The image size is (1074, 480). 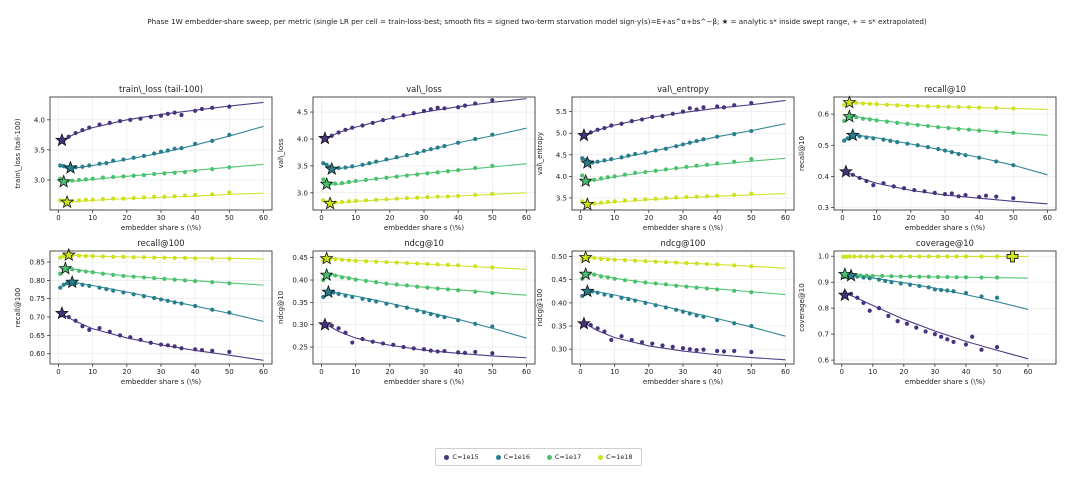 I want to click on x-tick-label: 30, so click(x=161, y=218).